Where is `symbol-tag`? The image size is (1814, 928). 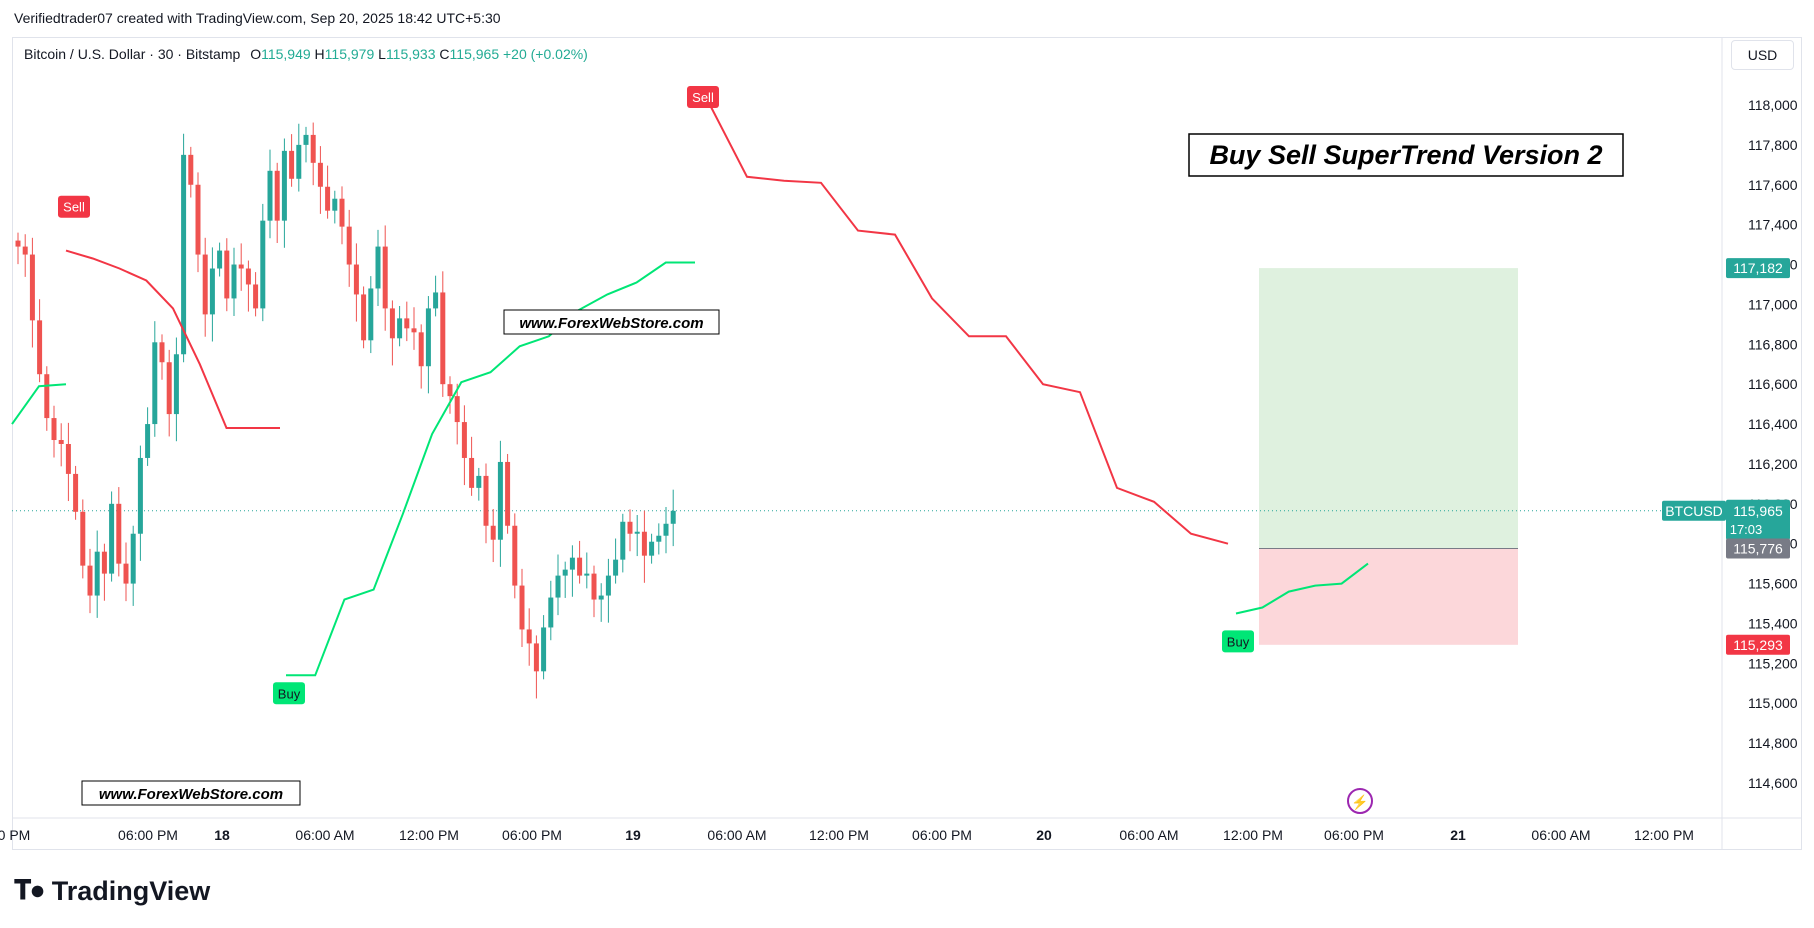
symbol-tag is located at coordinates (1694, 510).